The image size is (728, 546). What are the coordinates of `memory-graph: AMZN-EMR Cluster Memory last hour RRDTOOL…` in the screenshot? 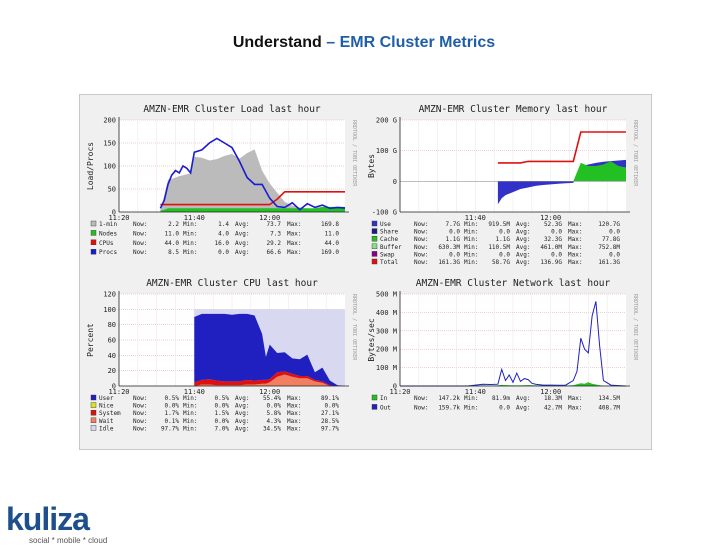 It's located at (503, 184).